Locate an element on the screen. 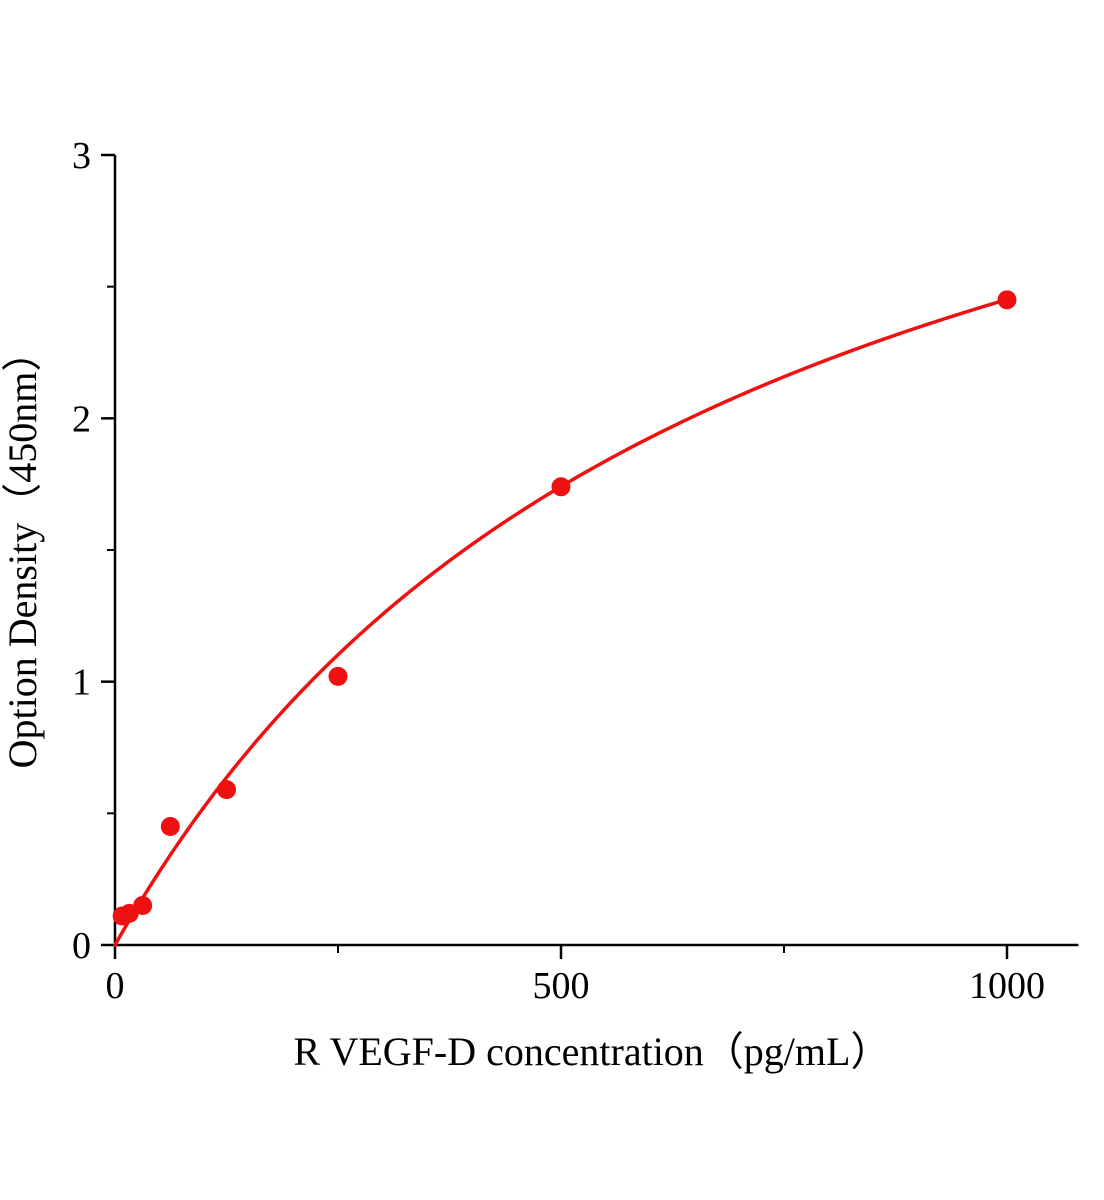 This screenshot has width=1104, height=1200. y-tick-label: 2 is located at coordinates (81, 419).